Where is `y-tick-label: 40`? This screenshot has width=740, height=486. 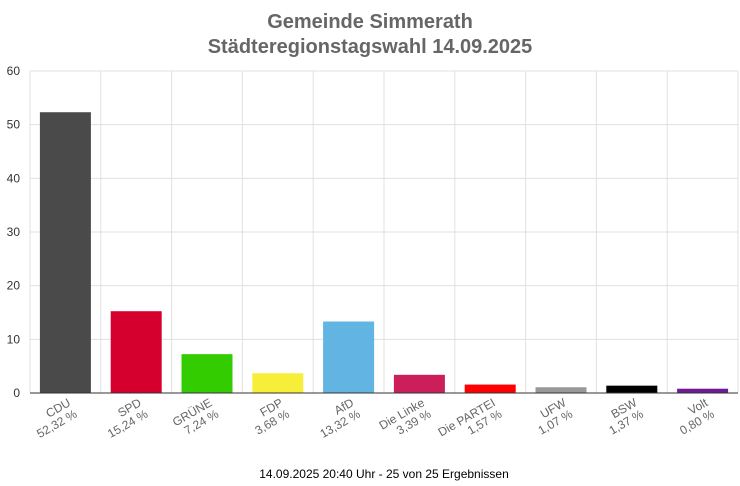 y-tick-label: 40 is located at coordinates (14, 178).